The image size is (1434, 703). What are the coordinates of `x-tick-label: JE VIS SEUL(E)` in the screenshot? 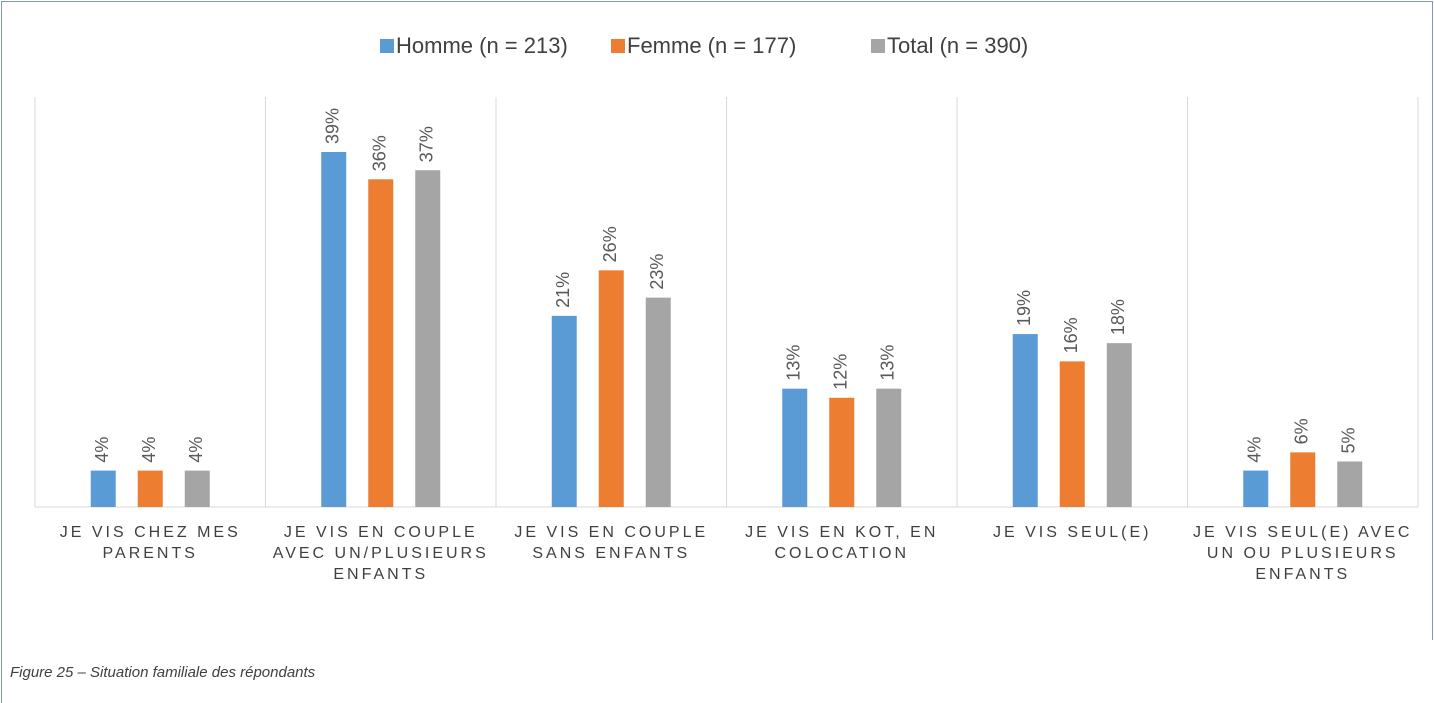 It's located at (1072, 532).